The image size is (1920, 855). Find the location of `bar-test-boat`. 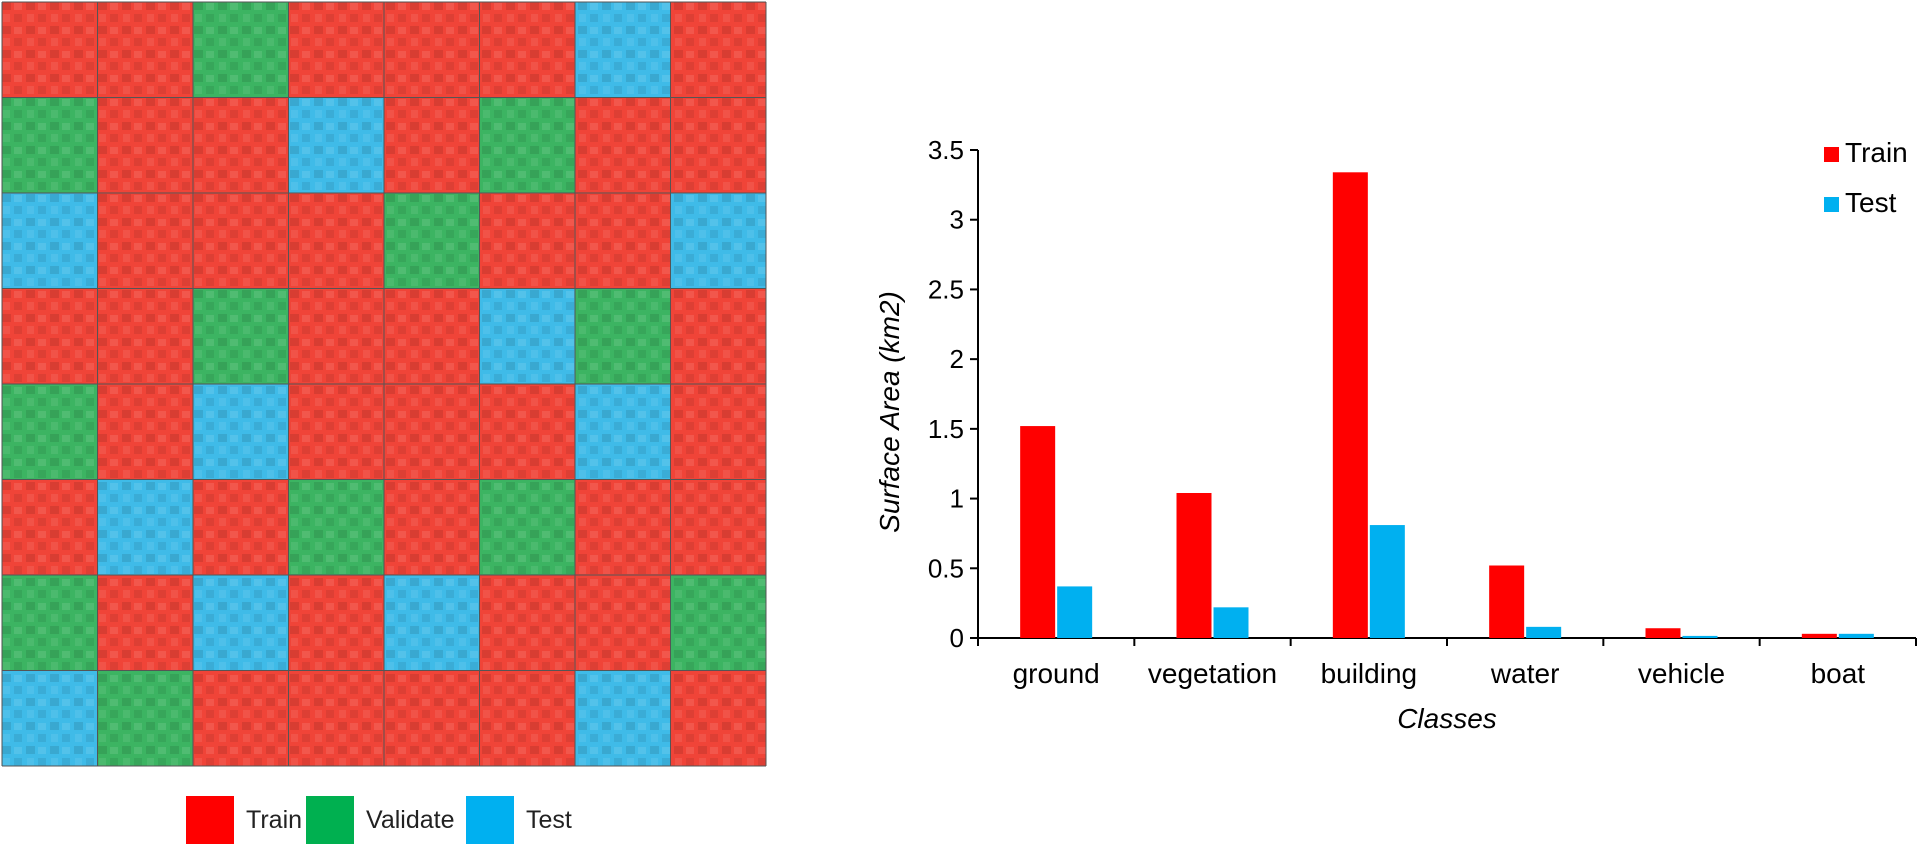

bar-test-boat is located at coordinates (1856, 635).